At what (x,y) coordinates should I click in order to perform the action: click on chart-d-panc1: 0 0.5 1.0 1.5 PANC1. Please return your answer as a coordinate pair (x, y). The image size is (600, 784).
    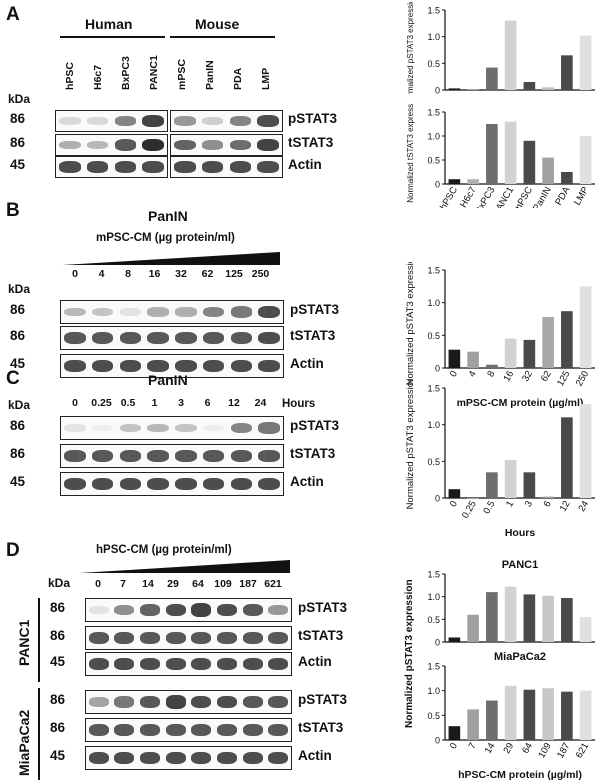
    Looking at the image, I should click on (511, 603).